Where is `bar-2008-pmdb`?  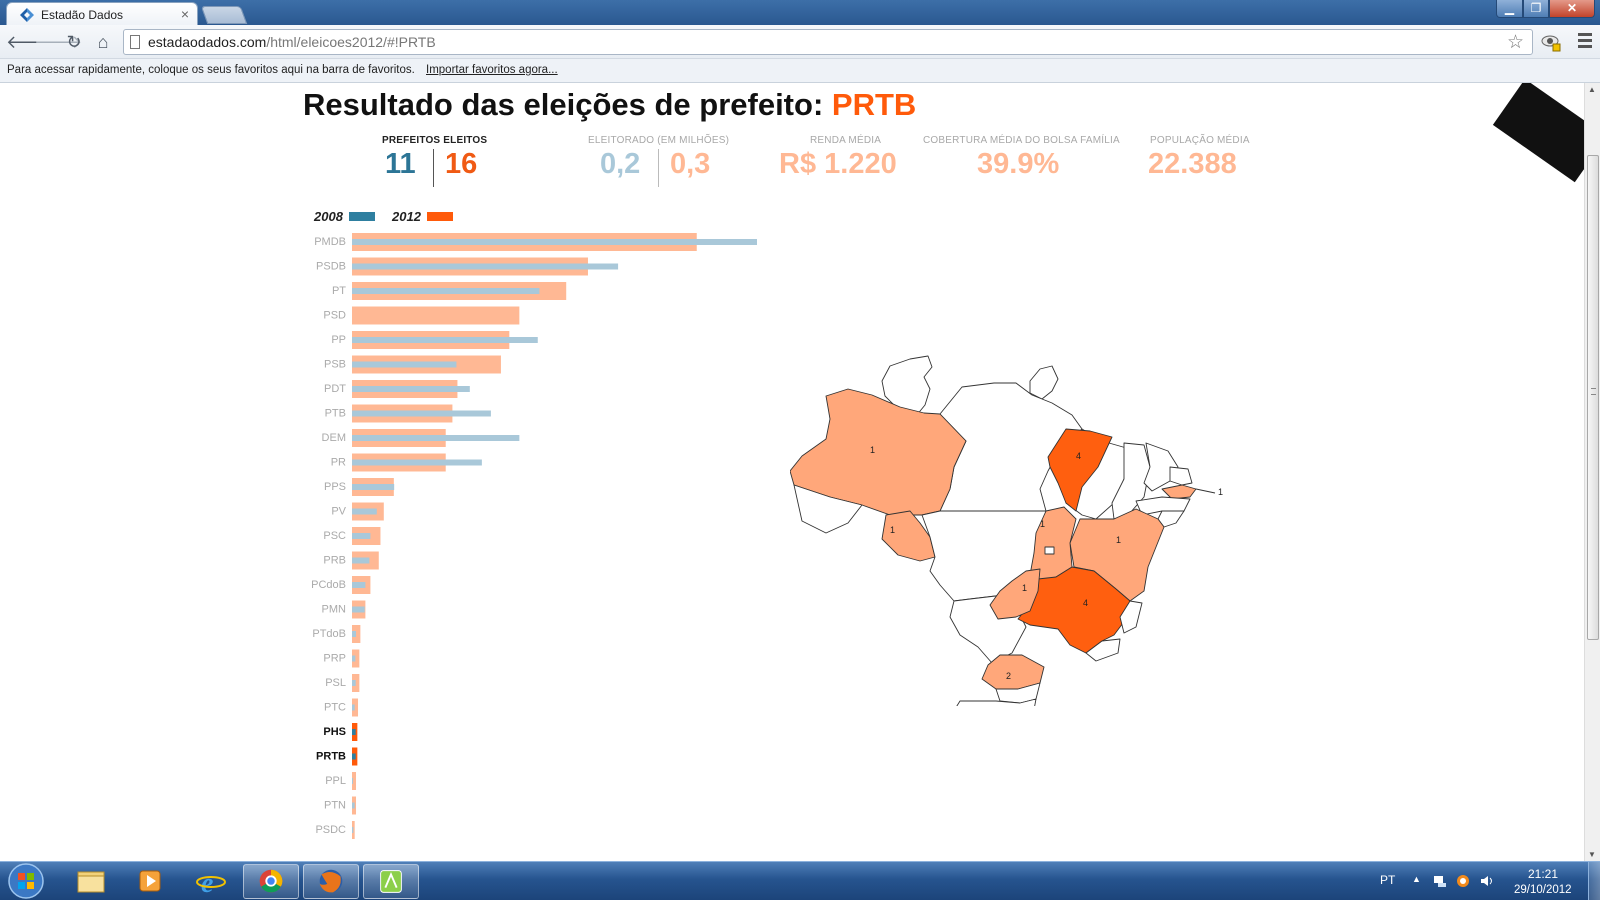 bar-2008-pmdb is located at coordinates (554, 242).